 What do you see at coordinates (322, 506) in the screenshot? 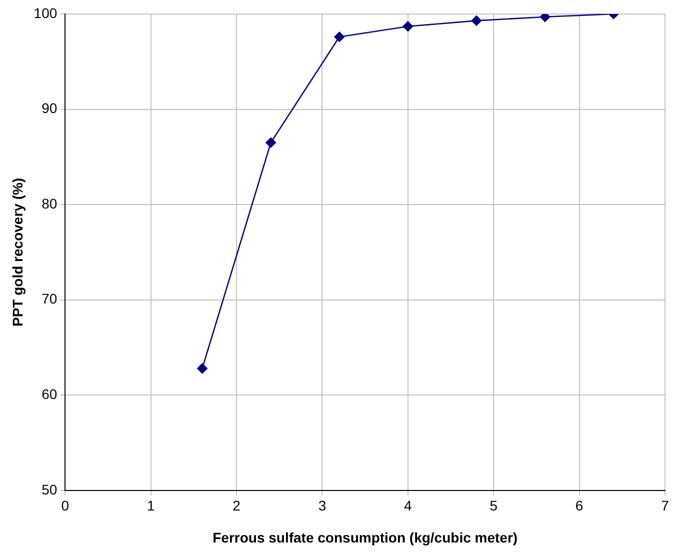
I see `x-tick-label: 3` at bounding box center [322, 506].